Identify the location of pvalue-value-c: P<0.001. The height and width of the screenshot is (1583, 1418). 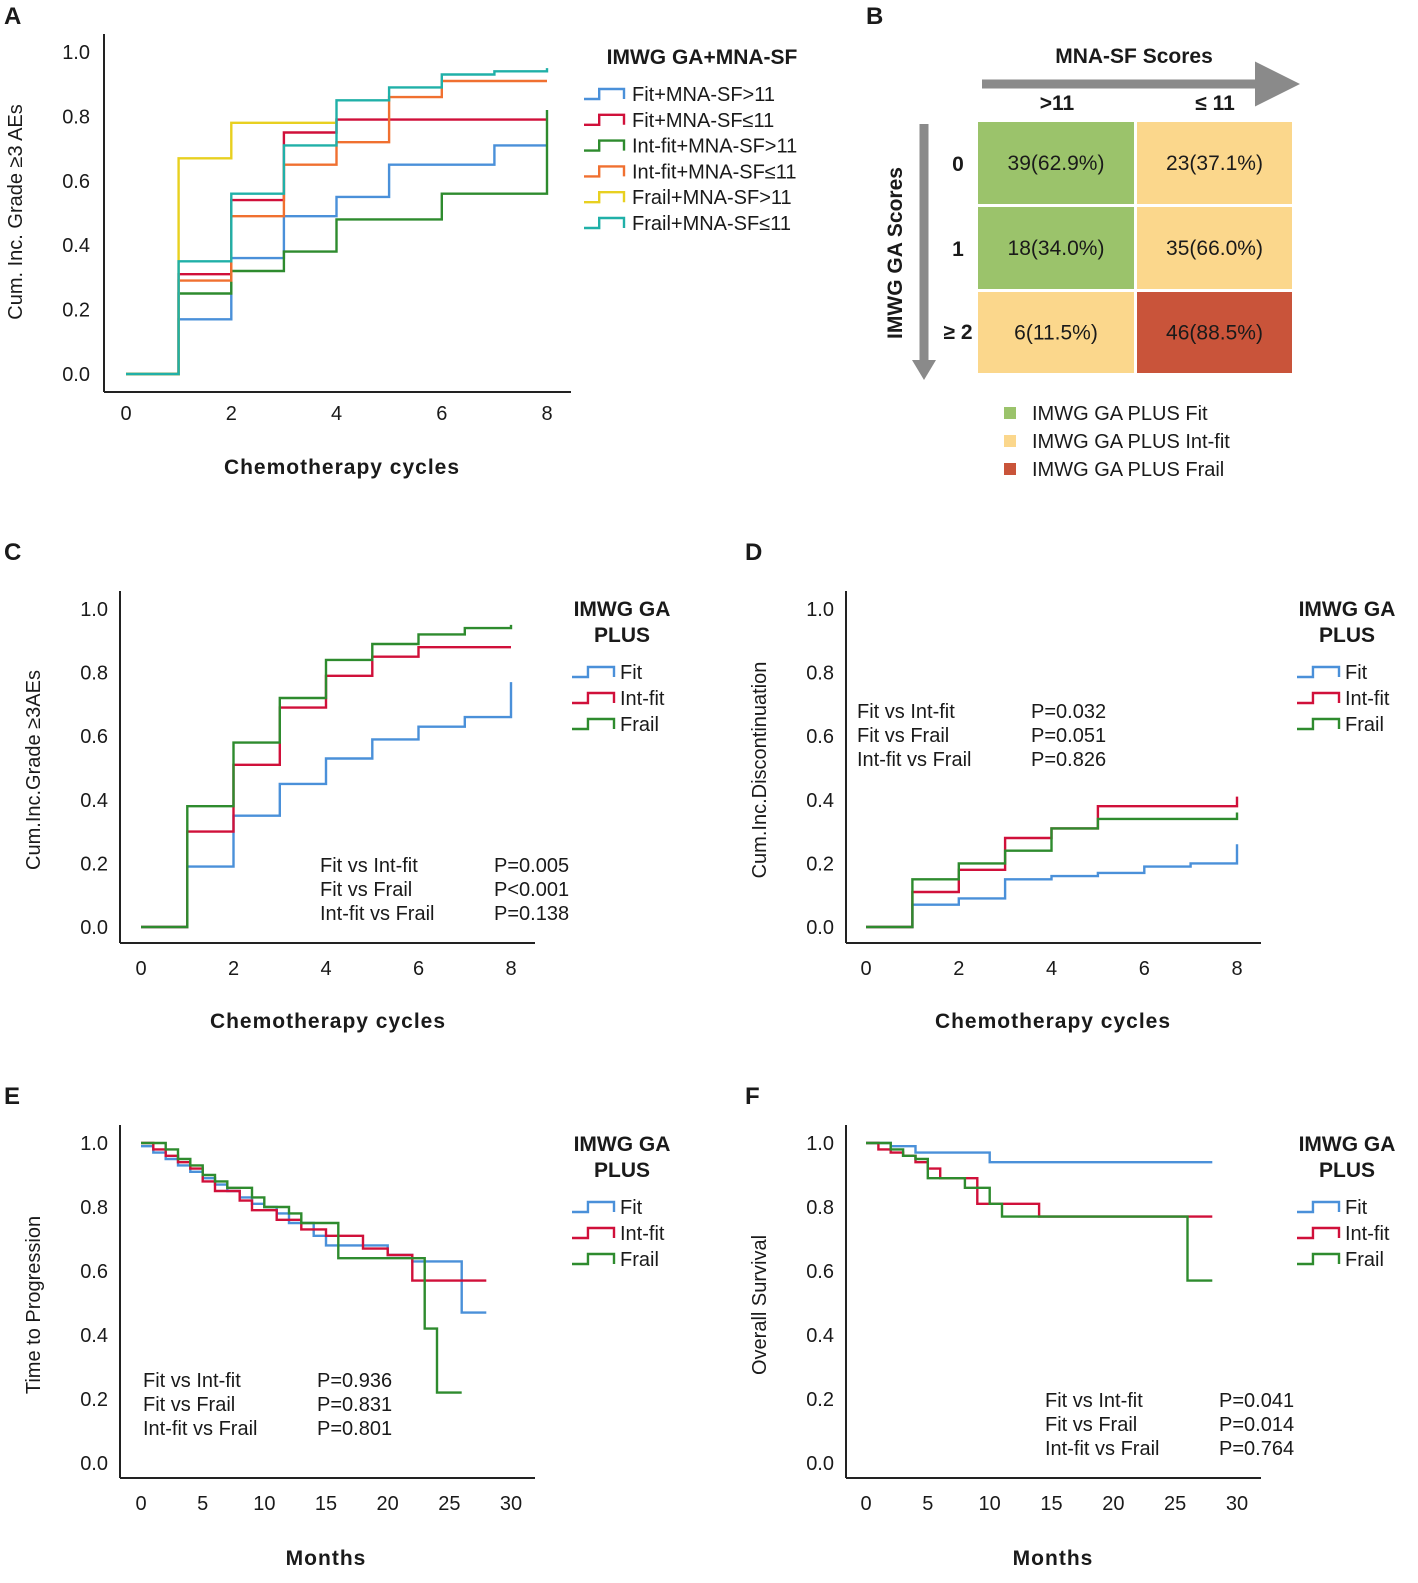
(531, 890).